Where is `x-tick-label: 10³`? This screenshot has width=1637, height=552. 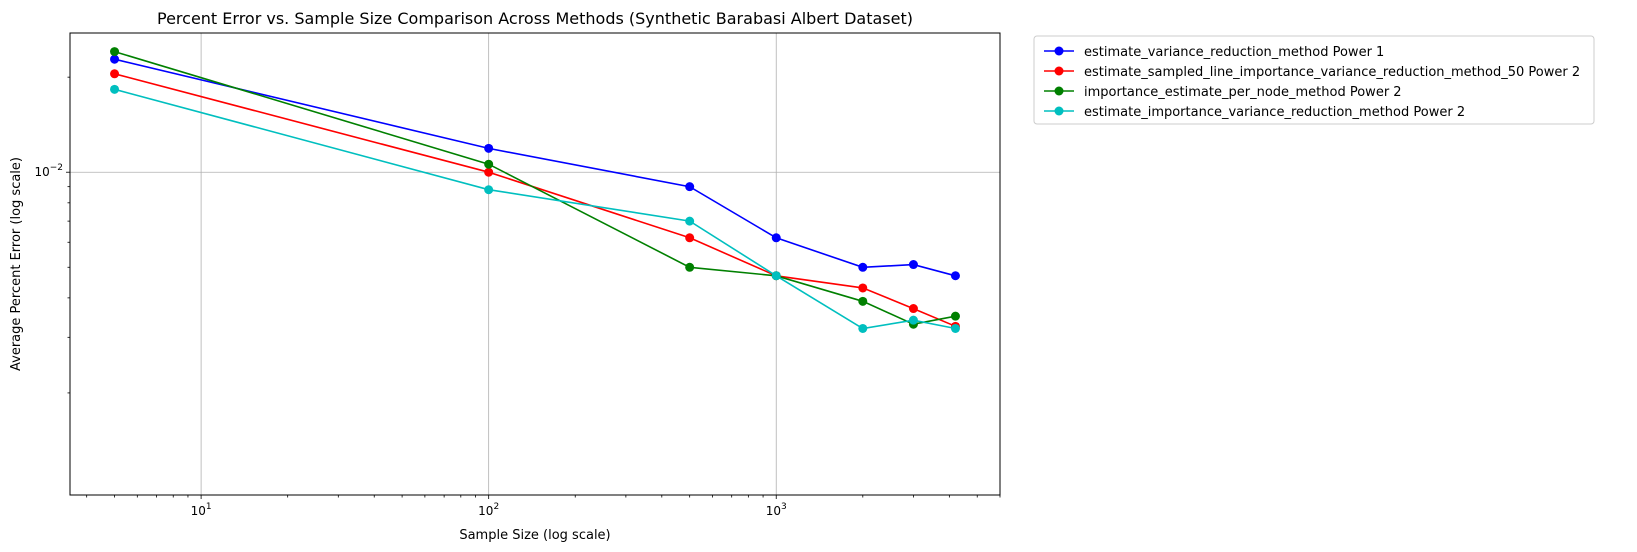
x-tick-label: 10³ is located at coordinates (776, 510).